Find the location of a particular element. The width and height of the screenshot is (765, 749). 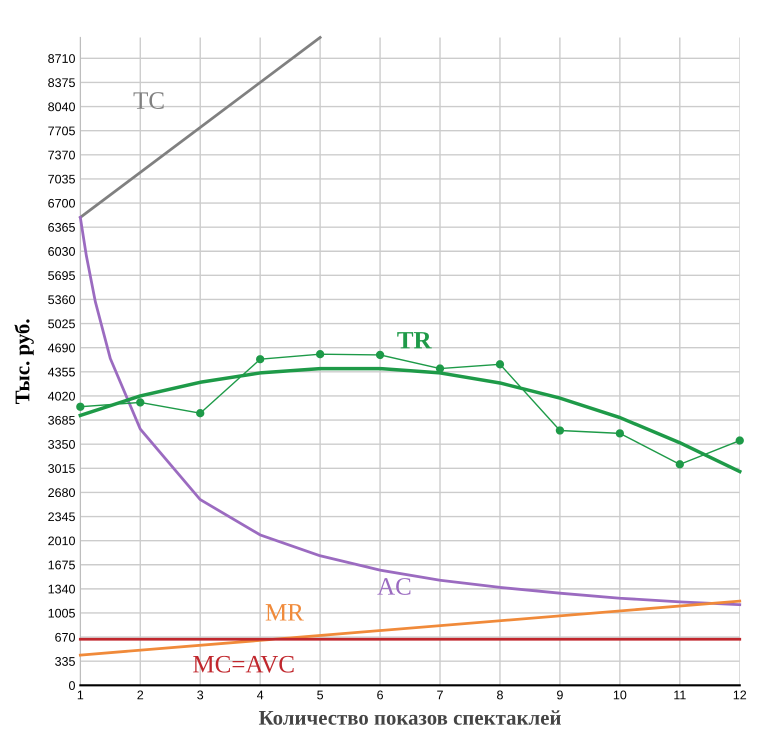

y-tick-label: 4020 is located at coordinates (61, 396).